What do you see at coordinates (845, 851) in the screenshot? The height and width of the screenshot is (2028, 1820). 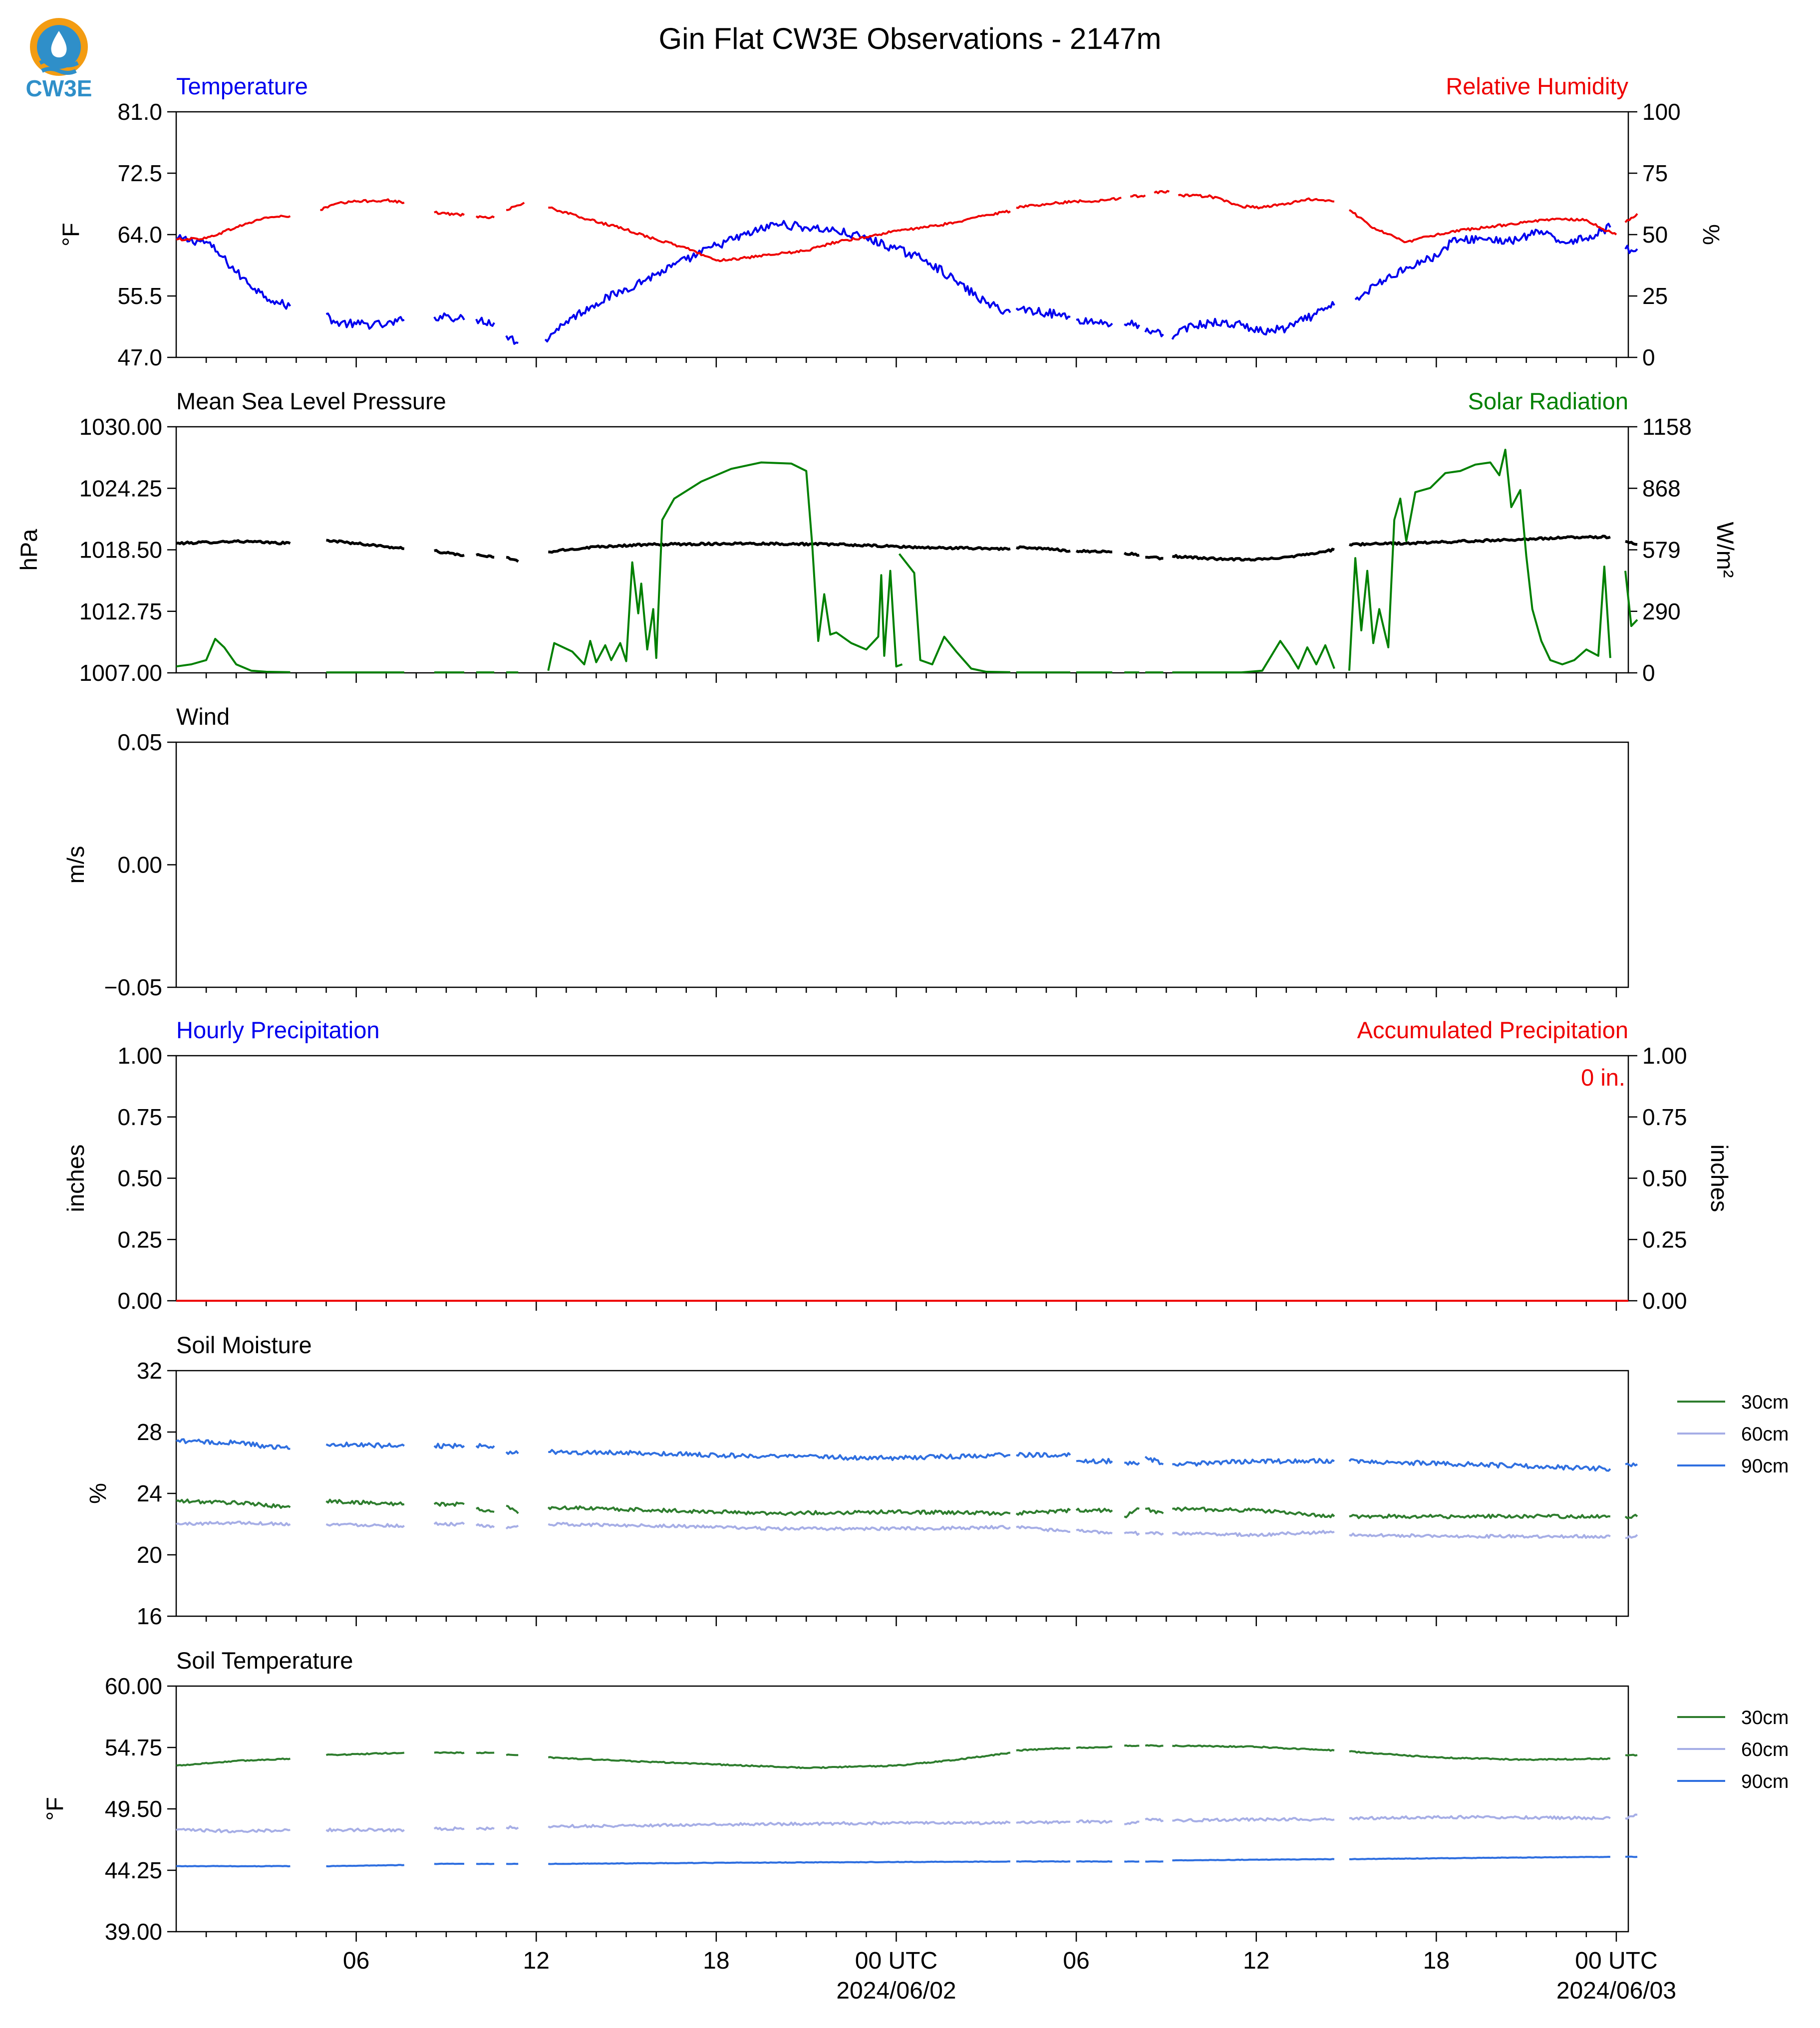 I see `panel-2: 0.05 0.00 −0.05 Wind m/s` at bounding box center [845, 851].